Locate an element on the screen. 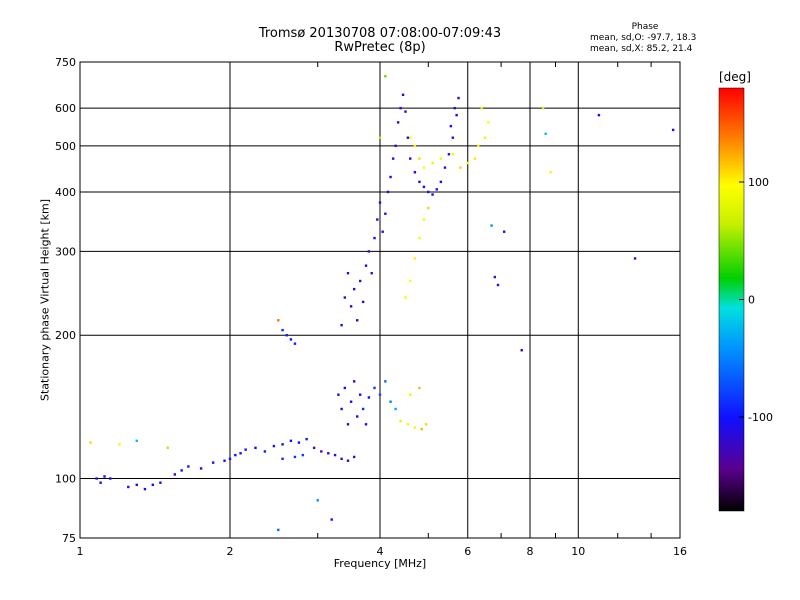 Image resolution: width=800 pixels, height=600 pixels. phase-stats-x-mode: mean, sd,X: 85.2, 21.4 is located at coordinates (641, 49).